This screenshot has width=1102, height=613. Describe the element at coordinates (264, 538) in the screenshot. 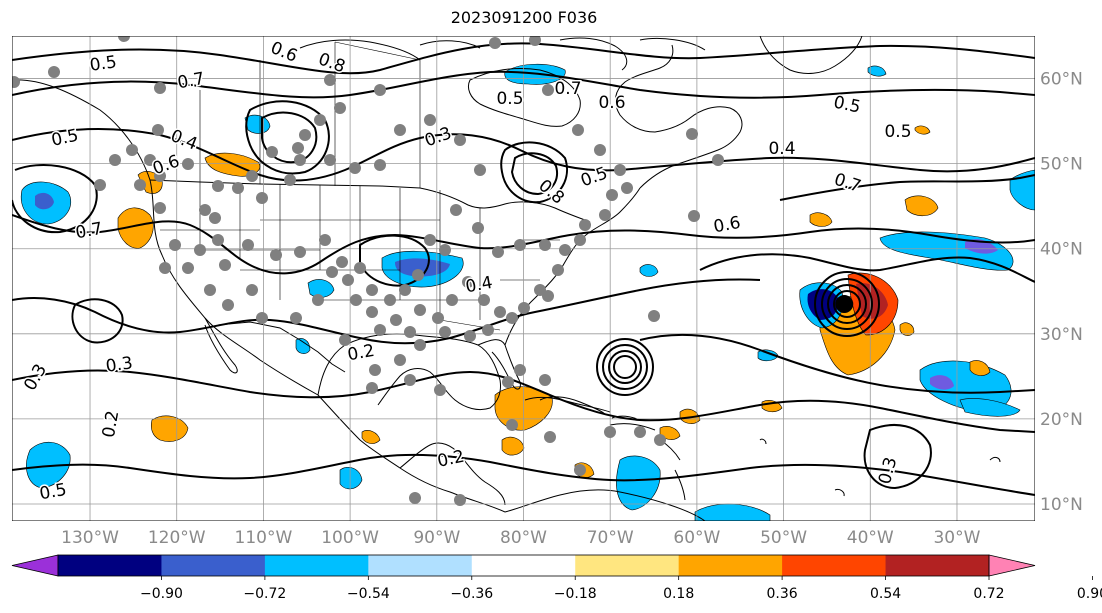

I see `lon-tick-label: 110°W` at that location.